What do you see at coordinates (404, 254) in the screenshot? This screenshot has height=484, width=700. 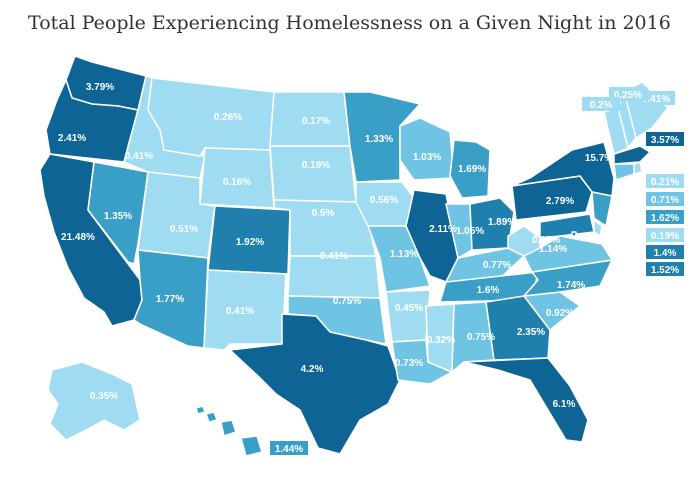 I see `state-value-label: 1.13%` at bounding box center [404, 254].